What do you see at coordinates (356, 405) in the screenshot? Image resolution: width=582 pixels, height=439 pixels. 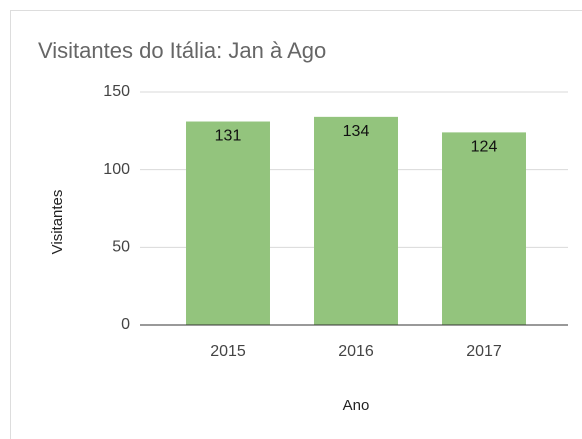 I see `x-axis-label: Ano` at bounding box center [356, 405].